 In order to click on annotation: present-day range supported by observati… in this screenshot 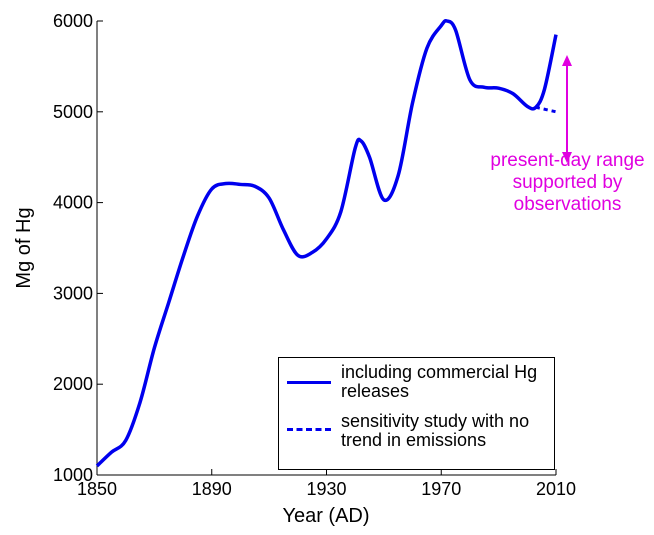, I will do `click(567, 182)`.